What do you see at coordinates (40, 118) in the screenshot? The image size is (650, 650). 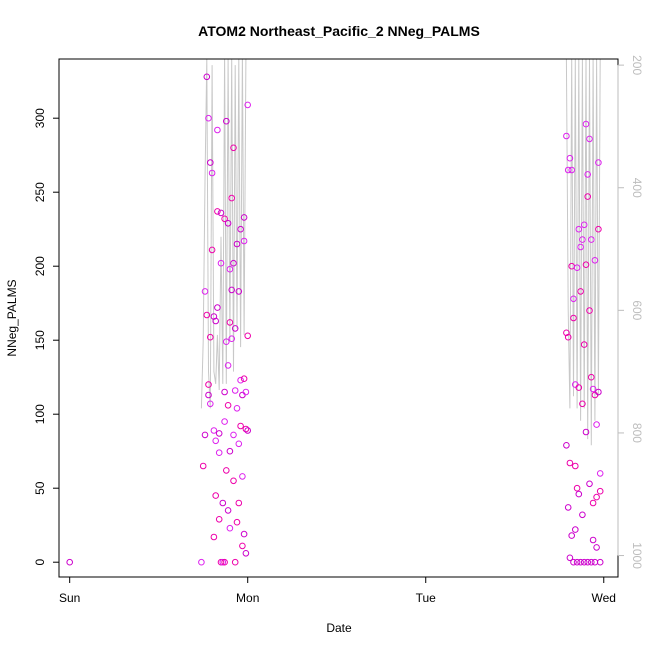 I see `y-tick-label: 300` at bounding box center [40, 118].